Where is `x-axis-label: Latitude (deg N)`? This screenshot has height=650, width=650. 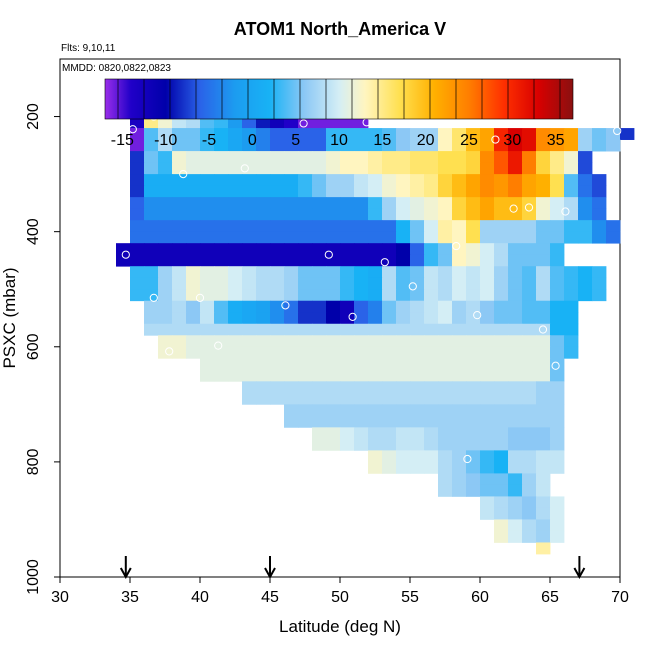 x-axis-label: Latitude (deg N) is located at coordinates (340, 626).